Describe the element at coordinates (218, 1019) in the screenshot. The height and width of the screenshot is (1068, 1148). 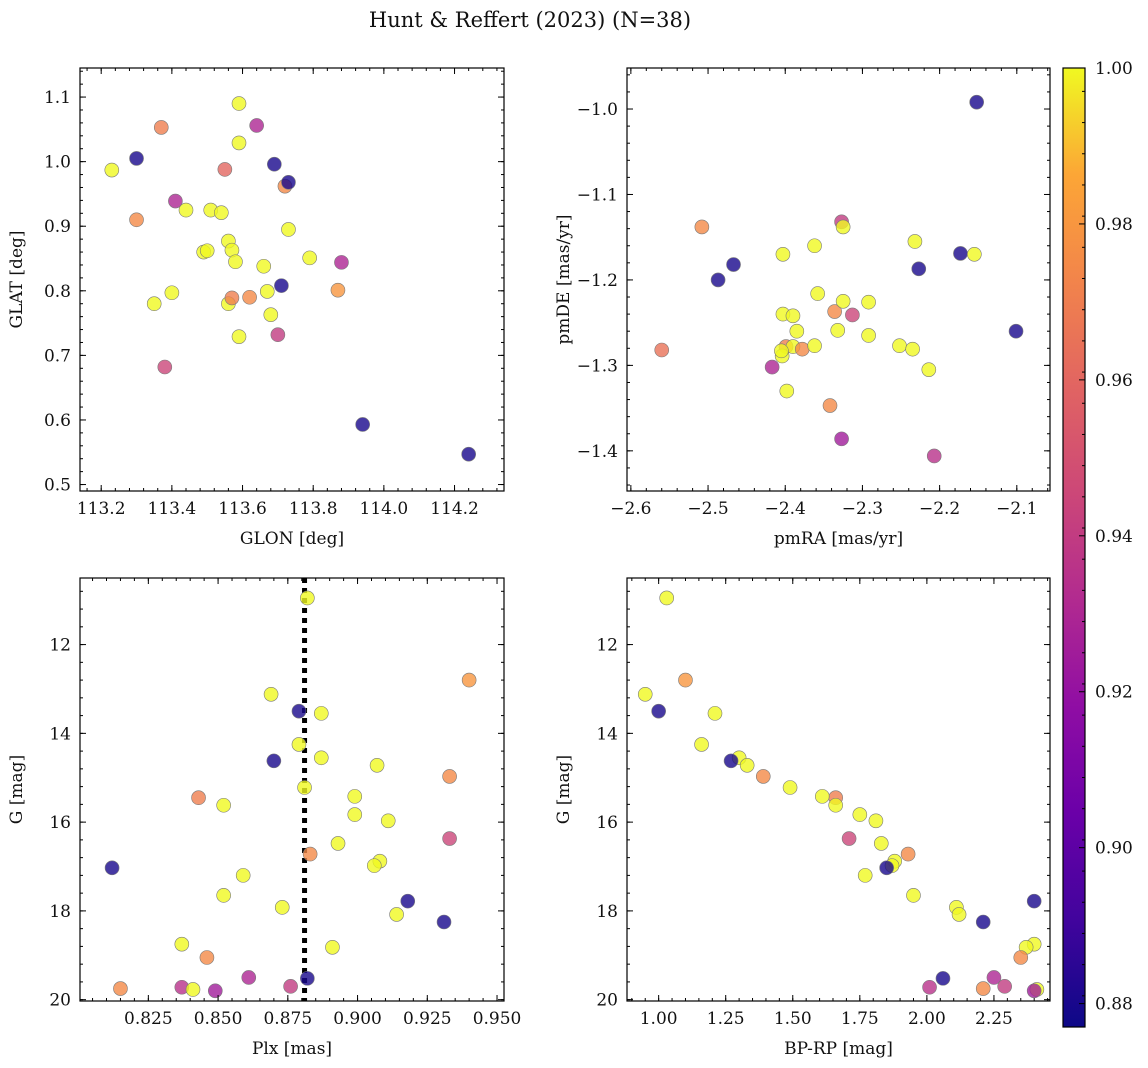
I see `x-tick-label: 0.850` at that location.